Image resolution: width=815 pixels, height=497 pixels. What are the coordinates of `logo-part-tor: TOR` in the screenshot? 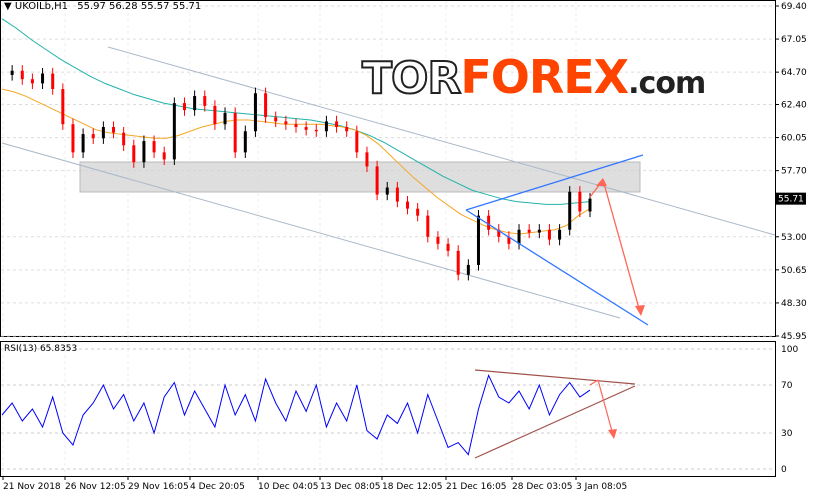 It's located at (411, 78).